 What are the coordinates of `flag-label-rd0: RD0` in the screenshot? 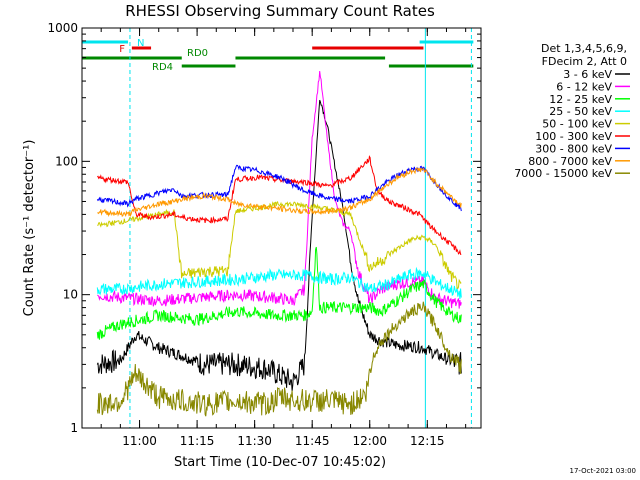 It's located at (197, 53).